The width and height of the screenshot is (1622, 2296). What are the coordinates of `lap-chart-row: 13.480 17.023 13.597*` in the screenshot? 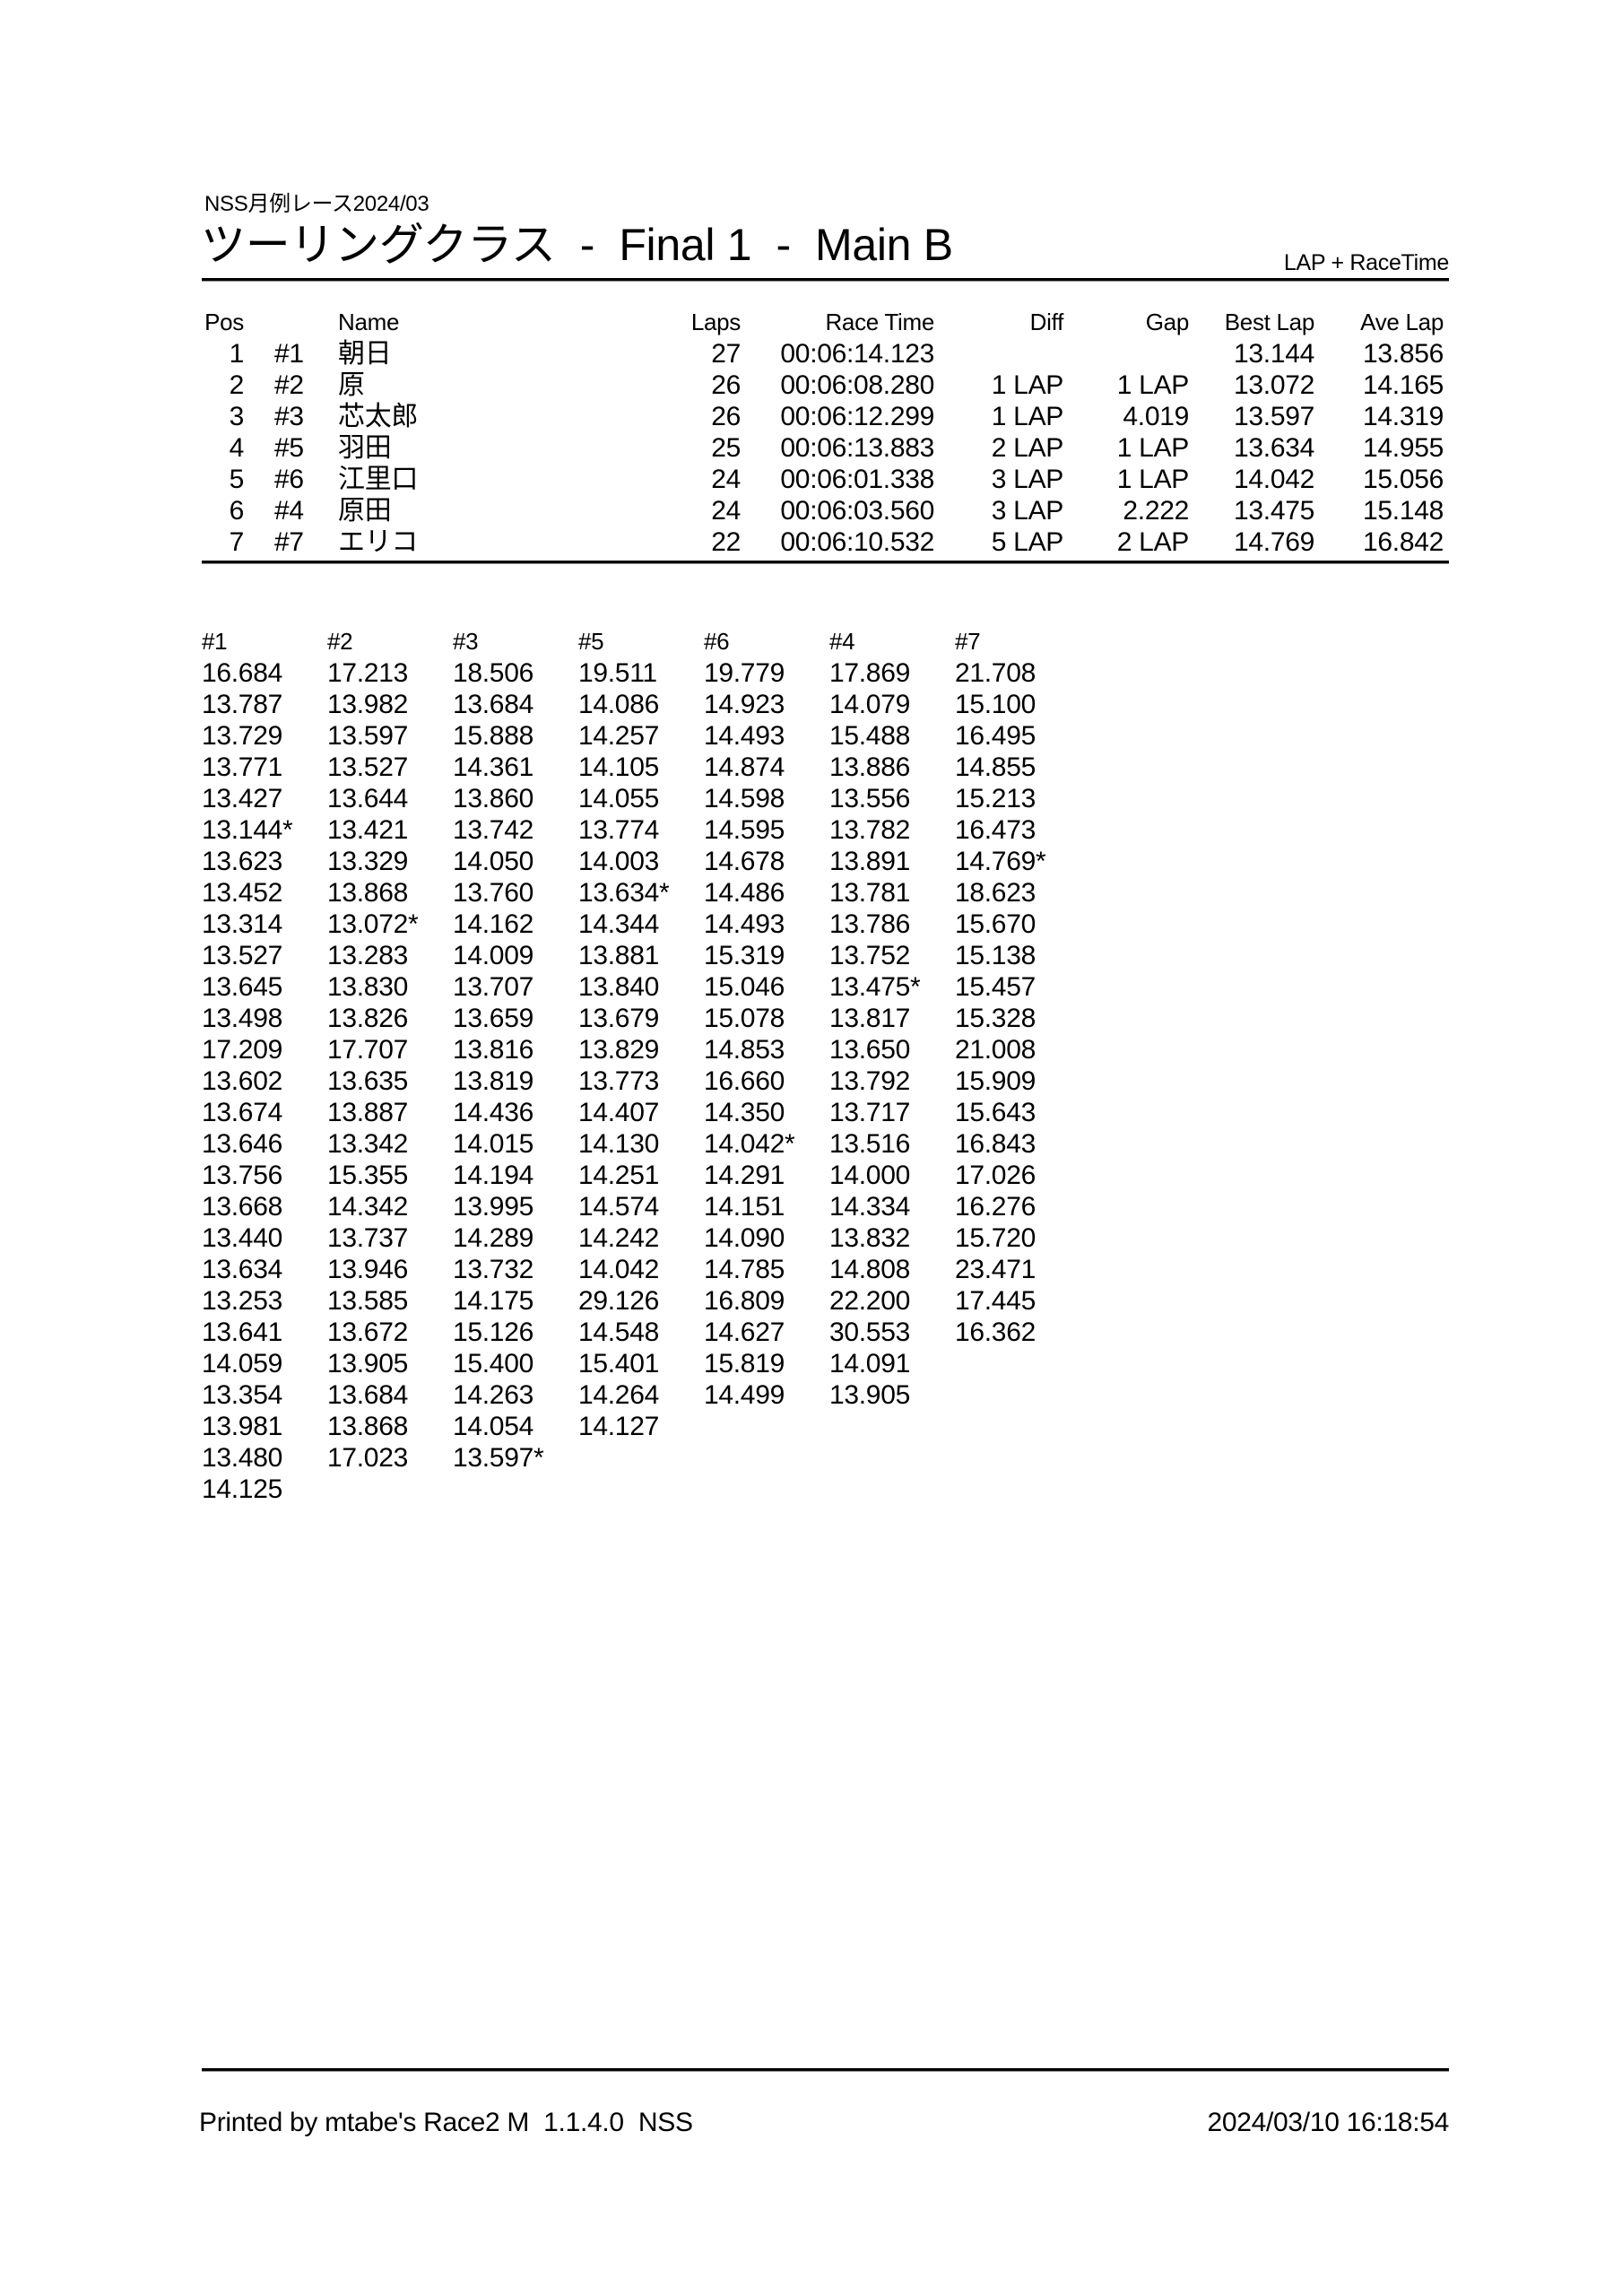 It's located at (641, 1458).